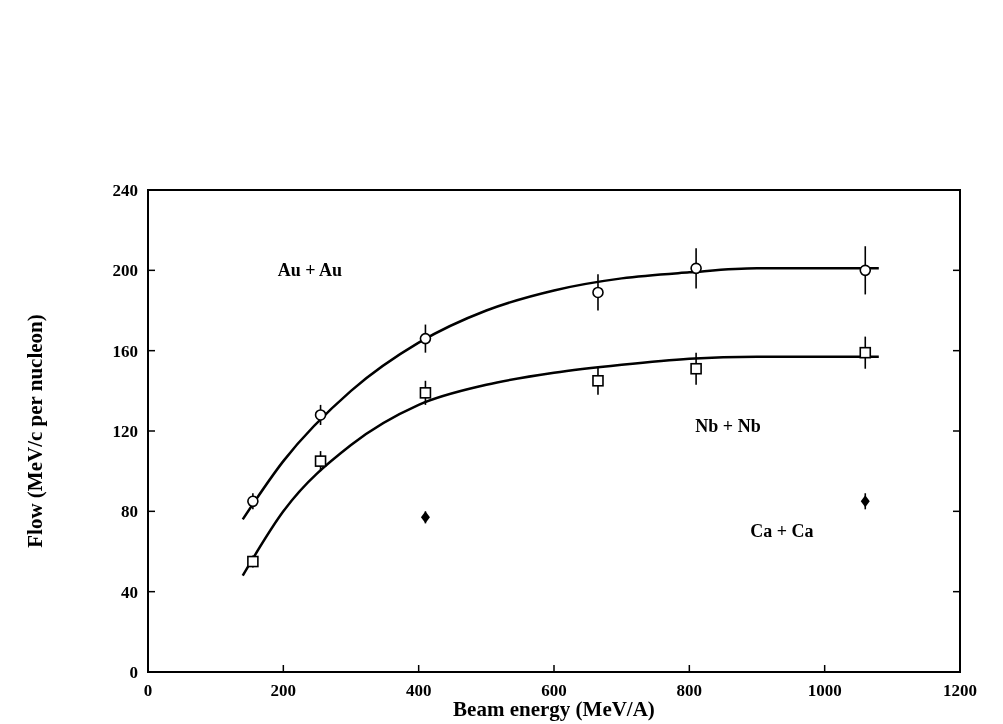  Describe the element at coordinates (125, 431) in the screenshot. I see `y-tick-label: 120` at that location.